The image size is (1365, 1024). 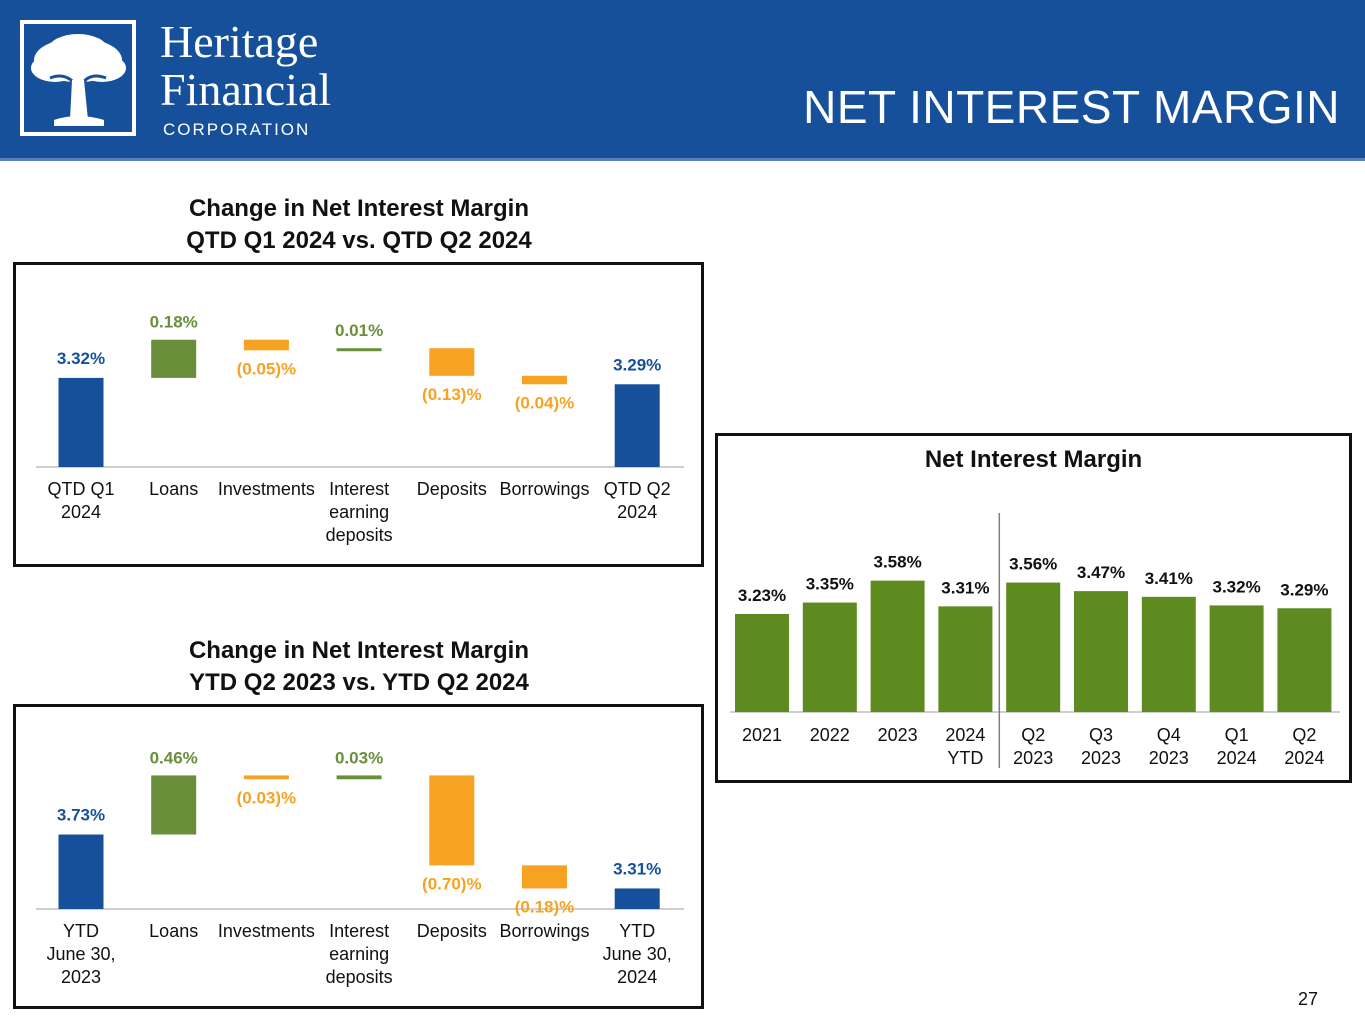 What do you see at coordinates (1101, 758) in the screenshot?
I see `nim-category-label-5-1: 2023` at bounding box center [1101, 758].